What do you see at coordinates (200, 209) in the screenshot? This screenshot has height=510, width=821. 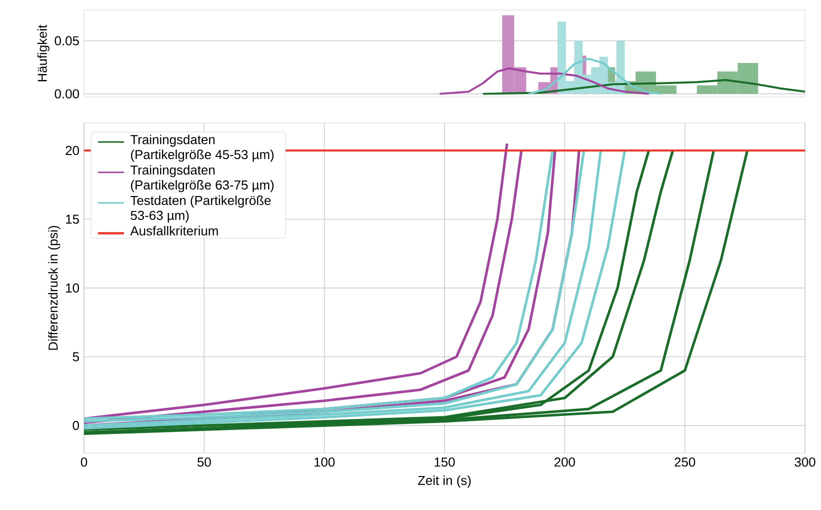 I see `legend-label: Testdaten (Partikelgröße 53-63 µm)` at bounding box center [200, 209].